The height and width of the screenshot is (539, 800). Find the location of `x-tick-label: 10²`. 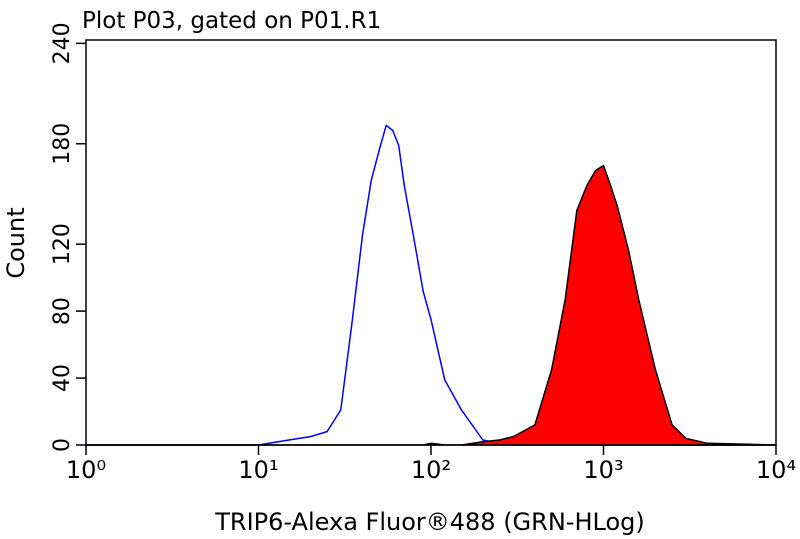

x-tick-label: 10² is located at coordinates (431, 470).